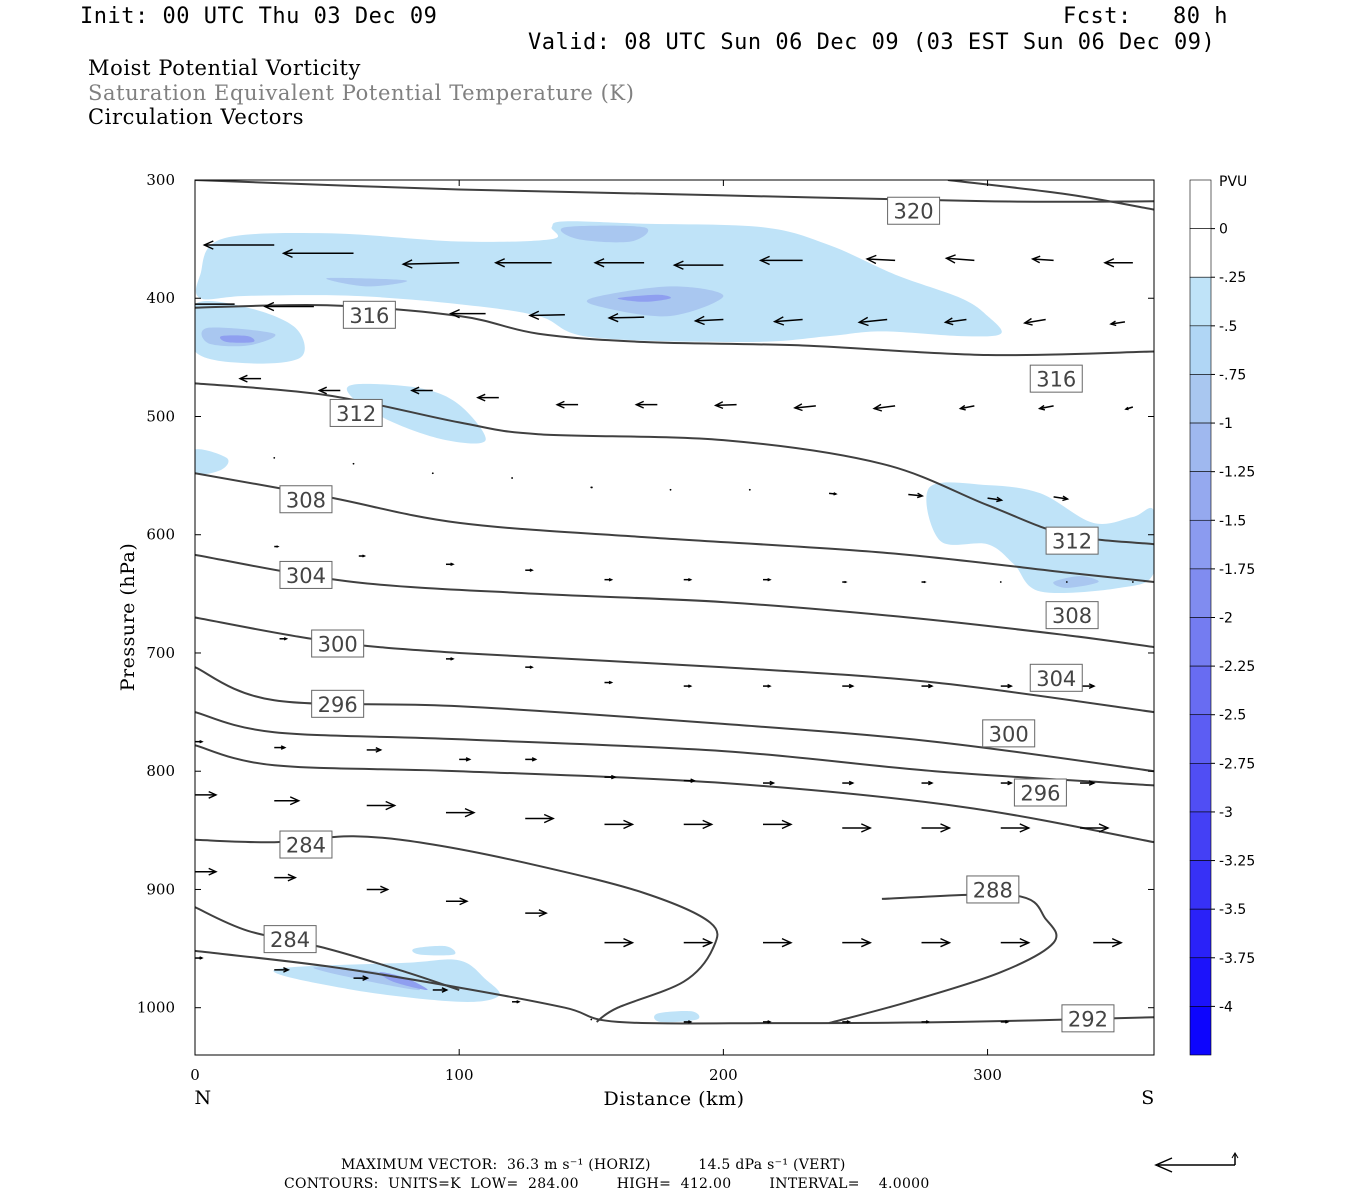  I want to click on contour-label: 316, so click(1056, 380).